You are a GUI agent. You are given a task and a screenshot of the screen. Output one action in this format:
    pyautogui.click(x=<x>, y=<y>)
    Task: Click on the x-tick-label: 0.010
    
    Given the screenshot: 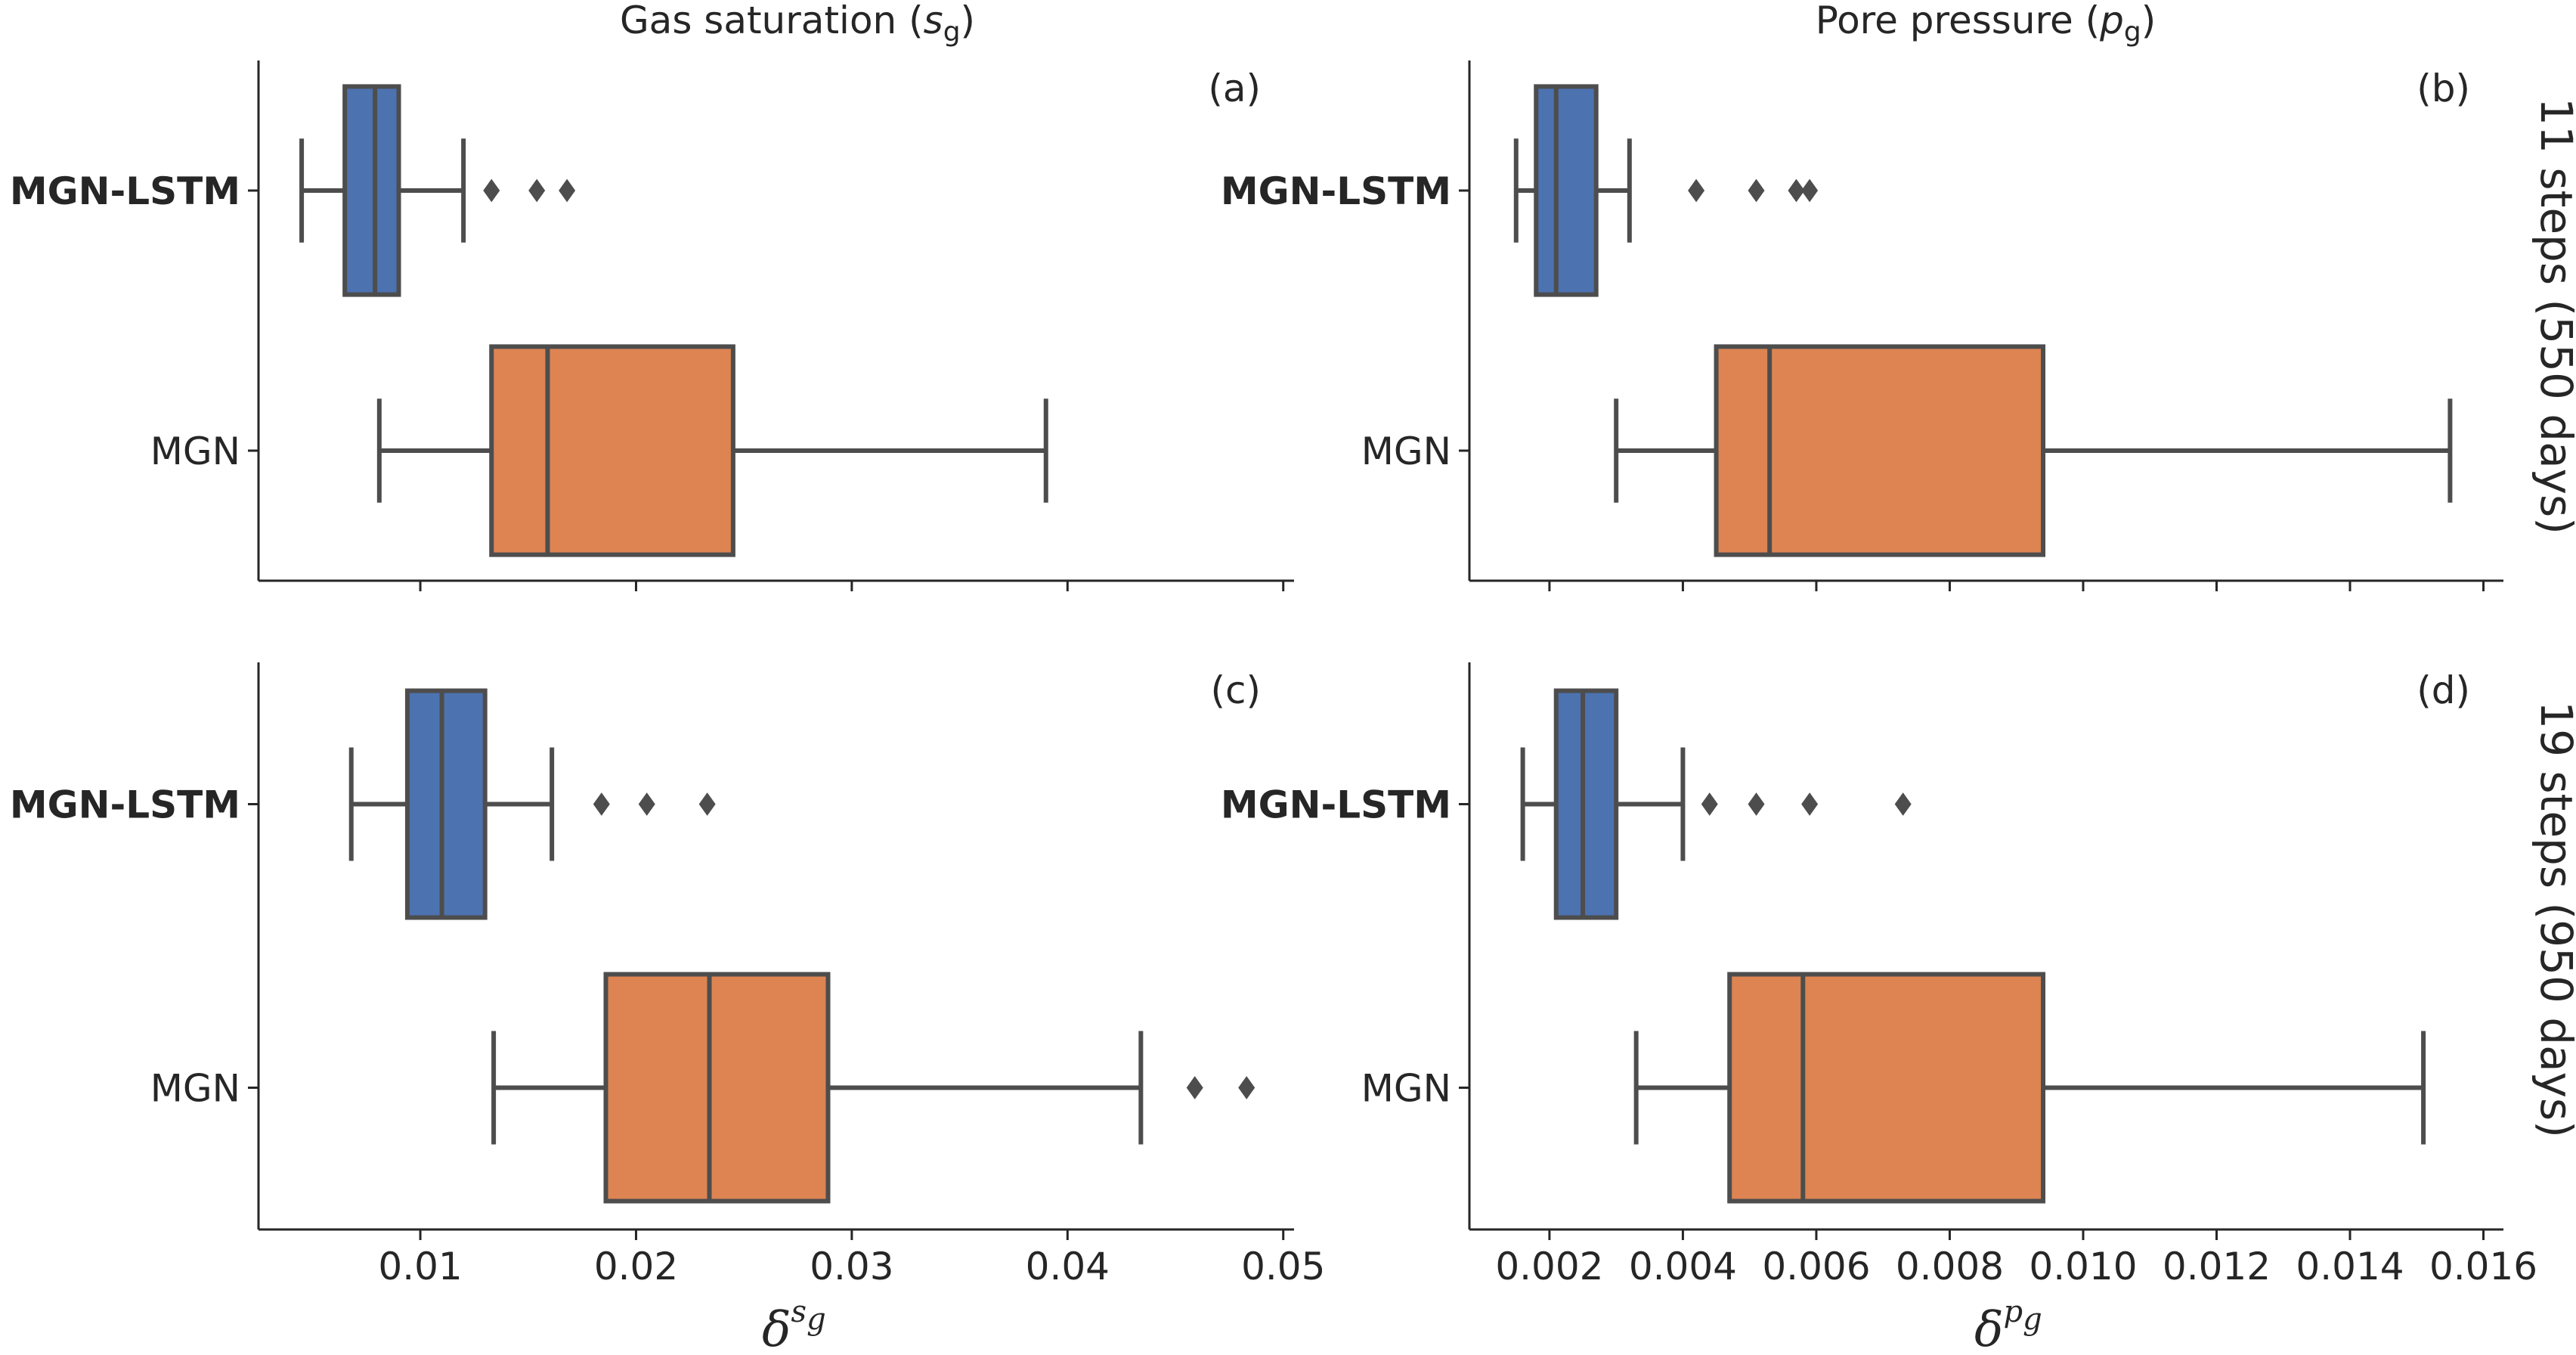 What is the action you would take?
    pyautogui.click(x=2083, y=1267)
    